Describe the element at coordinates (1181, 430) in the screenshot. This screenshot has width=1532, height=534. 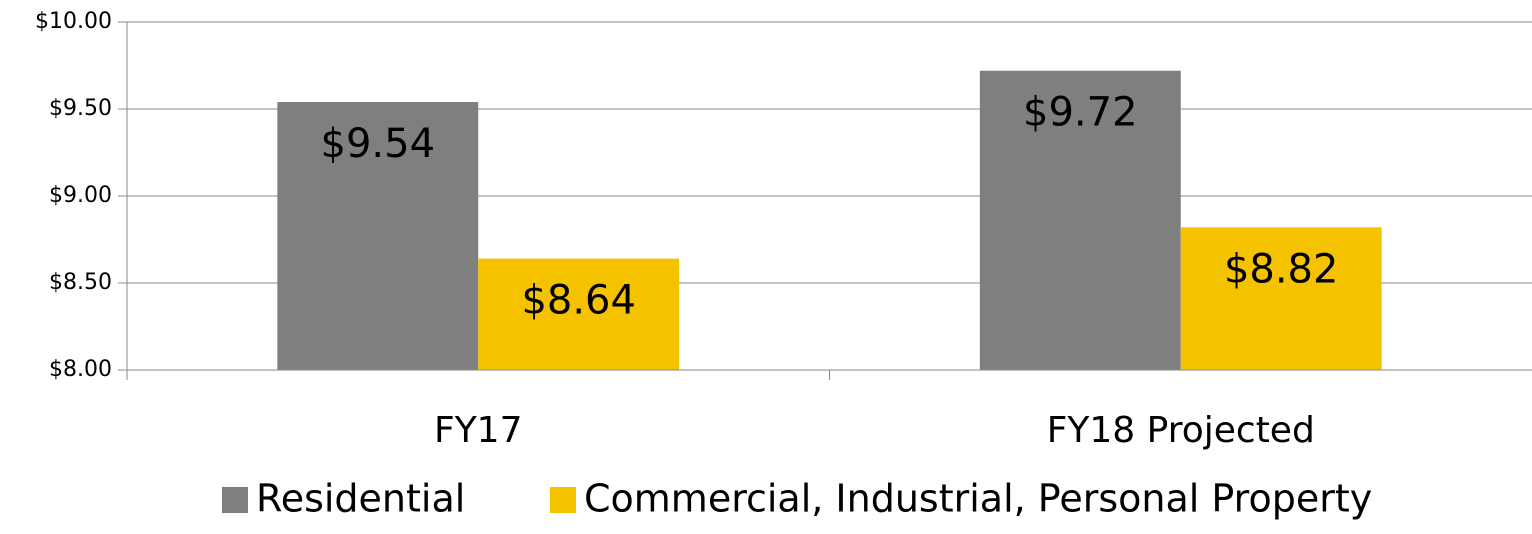
I see `x-tick-label: FY18 Projected` at that location.